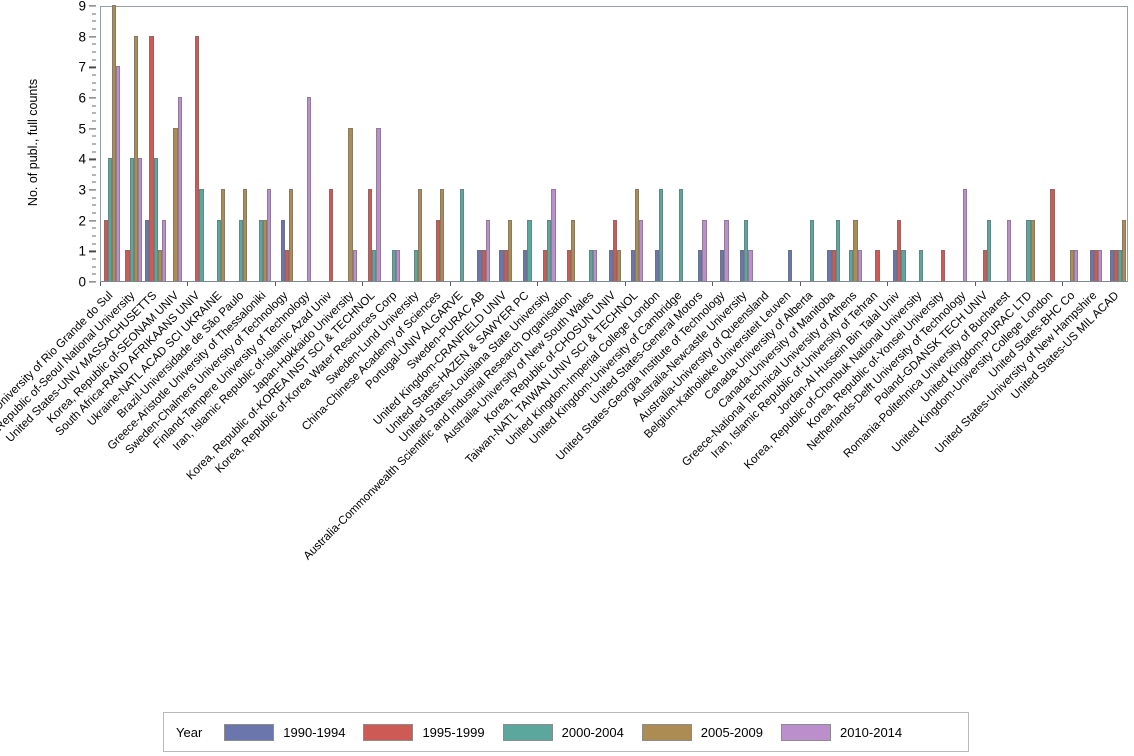 This screenshot has height=756, width=1134. I want to click on legend-item: 2010-2014, so click(841, 732).